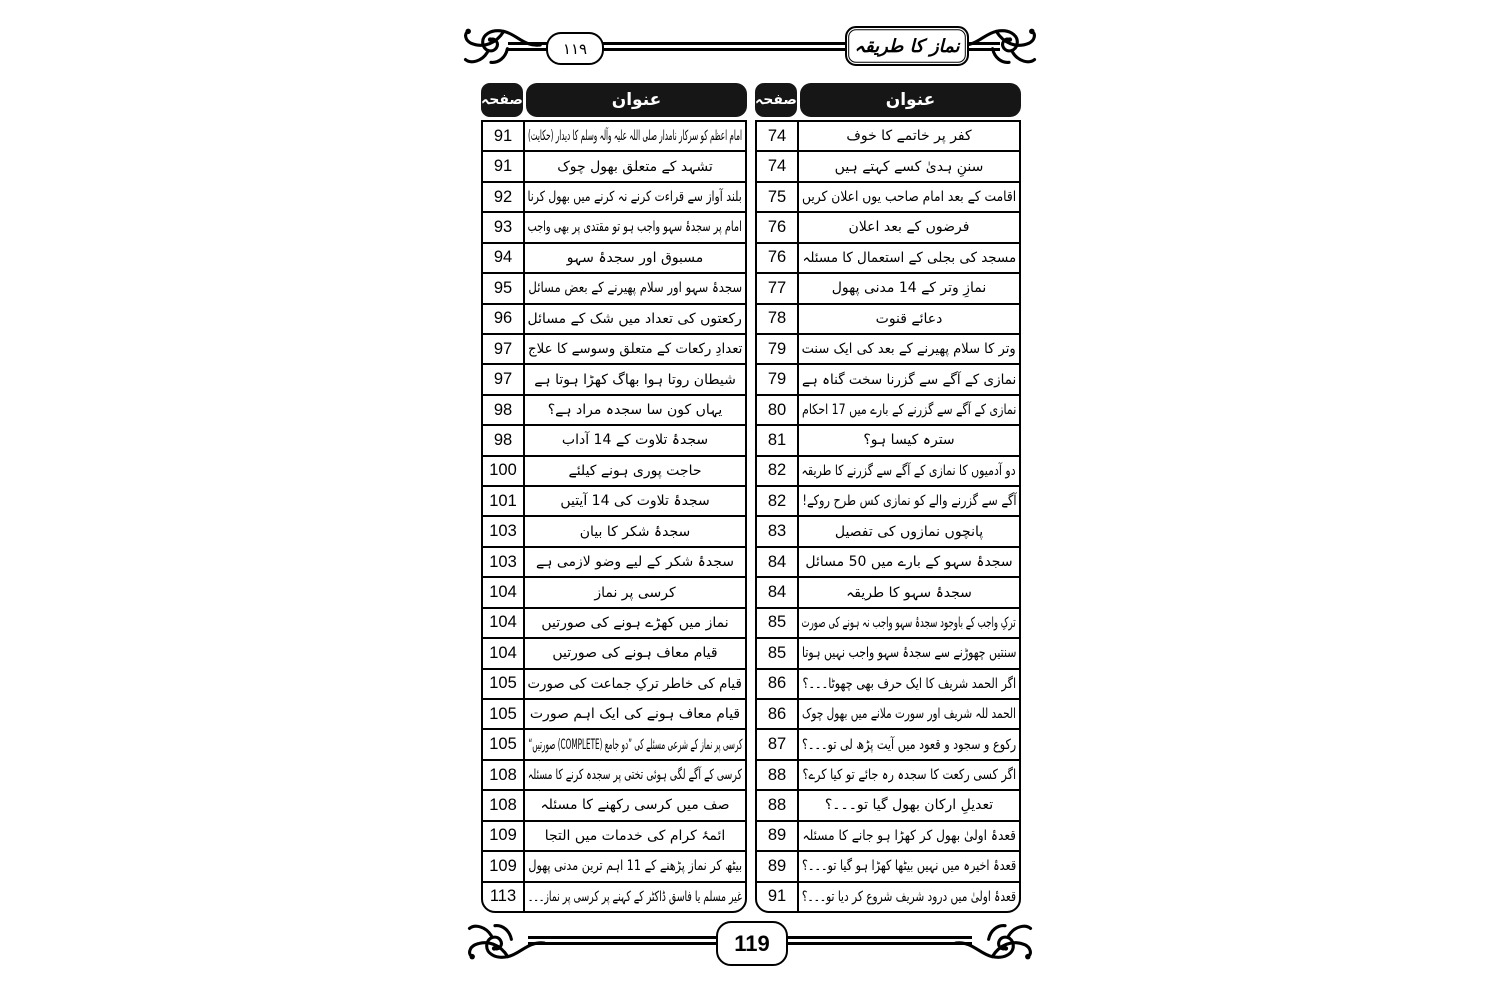 The image size is (1500, 1000). What do you see at coordinates (614, 713) in the screenshot?
I see `toc-row: 105 قیام معاف ہونے کی ایک اہم صورت` at bounding box center [614, 713].